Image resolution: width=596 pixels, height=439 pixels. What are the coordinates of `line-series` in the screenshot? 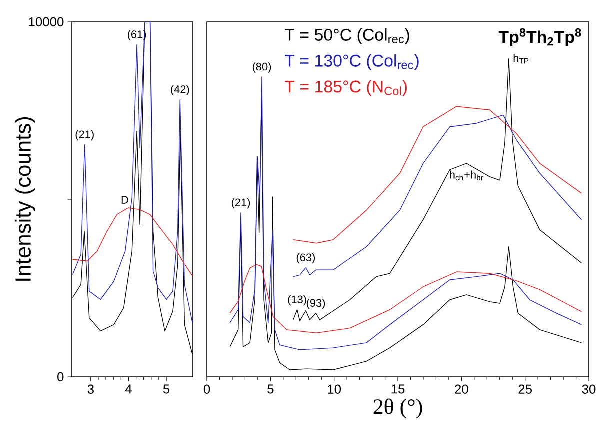 It's located at (132, 242).